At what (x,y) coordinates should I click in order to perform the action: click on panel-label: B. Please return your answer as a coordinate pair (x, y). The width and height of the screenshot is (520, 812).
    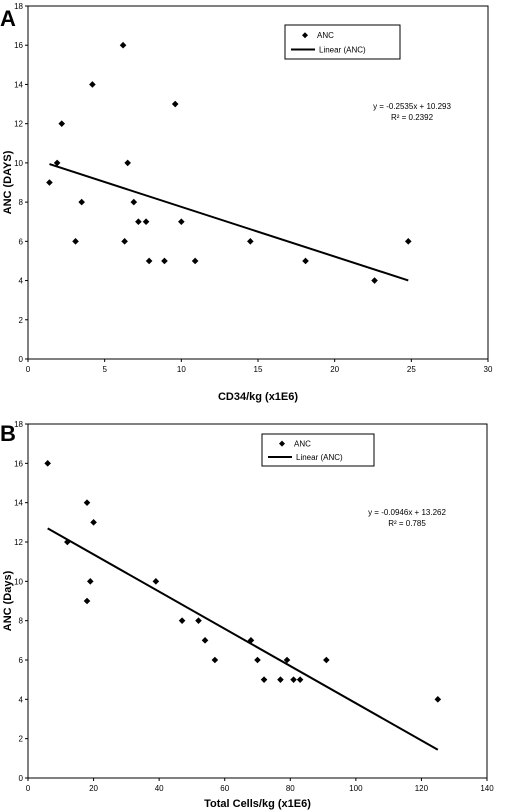
    Looking at the image, I should click on (8, 433).